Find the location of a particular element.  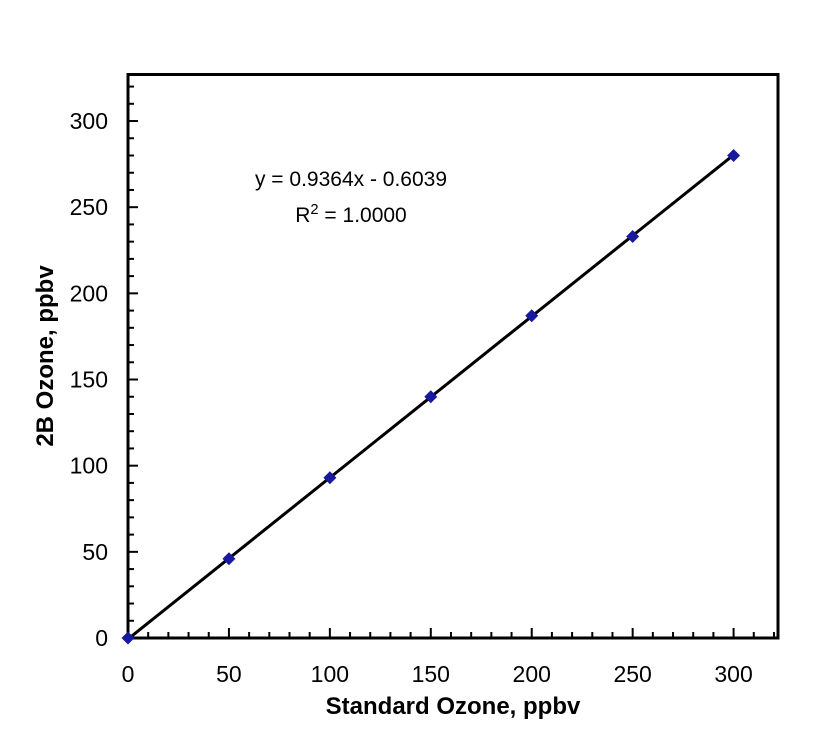

r-squared-text: R2 = 1.0000 is located at coordinates (351, 213).